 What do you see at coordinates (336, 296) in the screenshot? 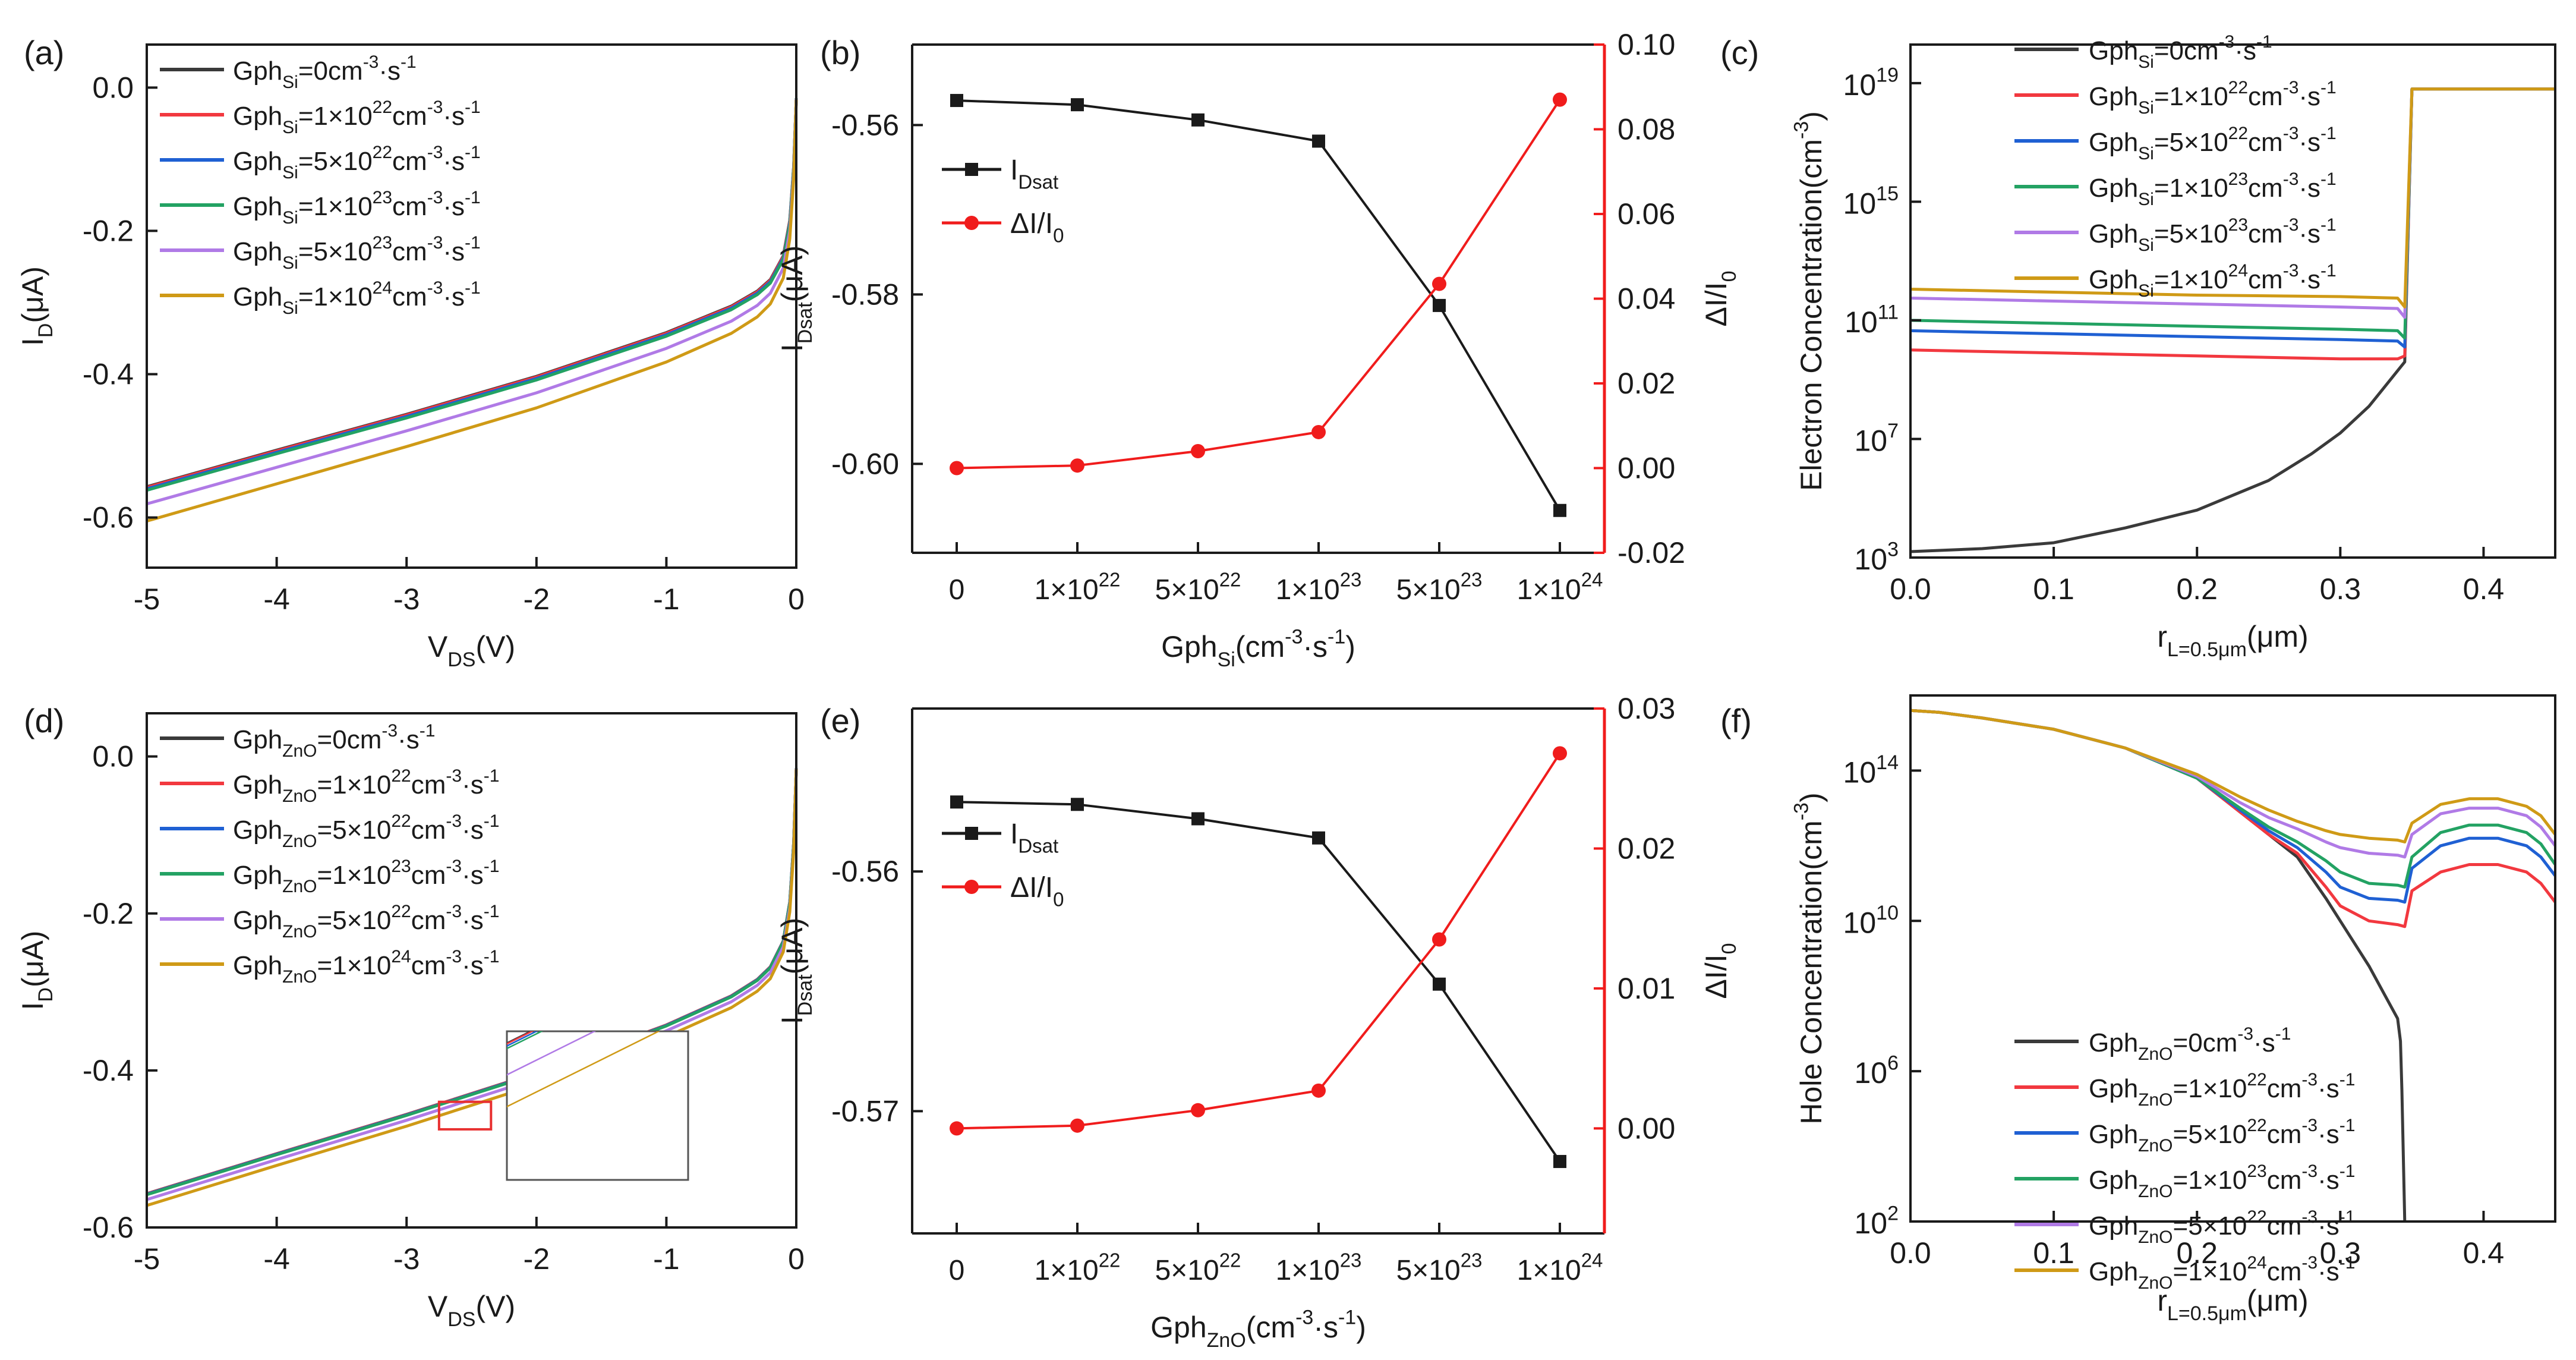
I see `text-span: =1×10` at bounding box center [336, 296].